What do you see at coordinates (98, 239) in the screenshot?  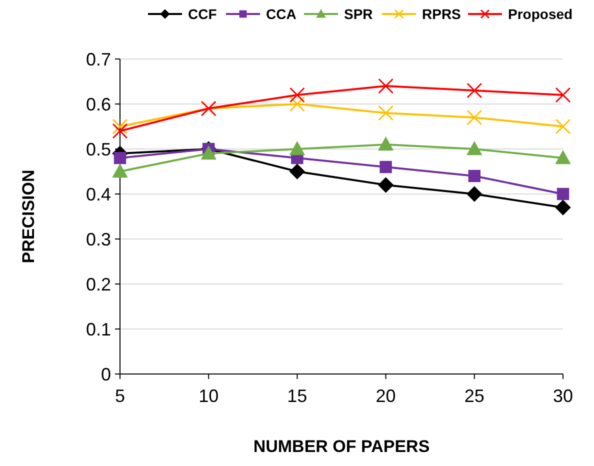 I see `y-tick-label: 0.3` at bounding box center [98, 239].